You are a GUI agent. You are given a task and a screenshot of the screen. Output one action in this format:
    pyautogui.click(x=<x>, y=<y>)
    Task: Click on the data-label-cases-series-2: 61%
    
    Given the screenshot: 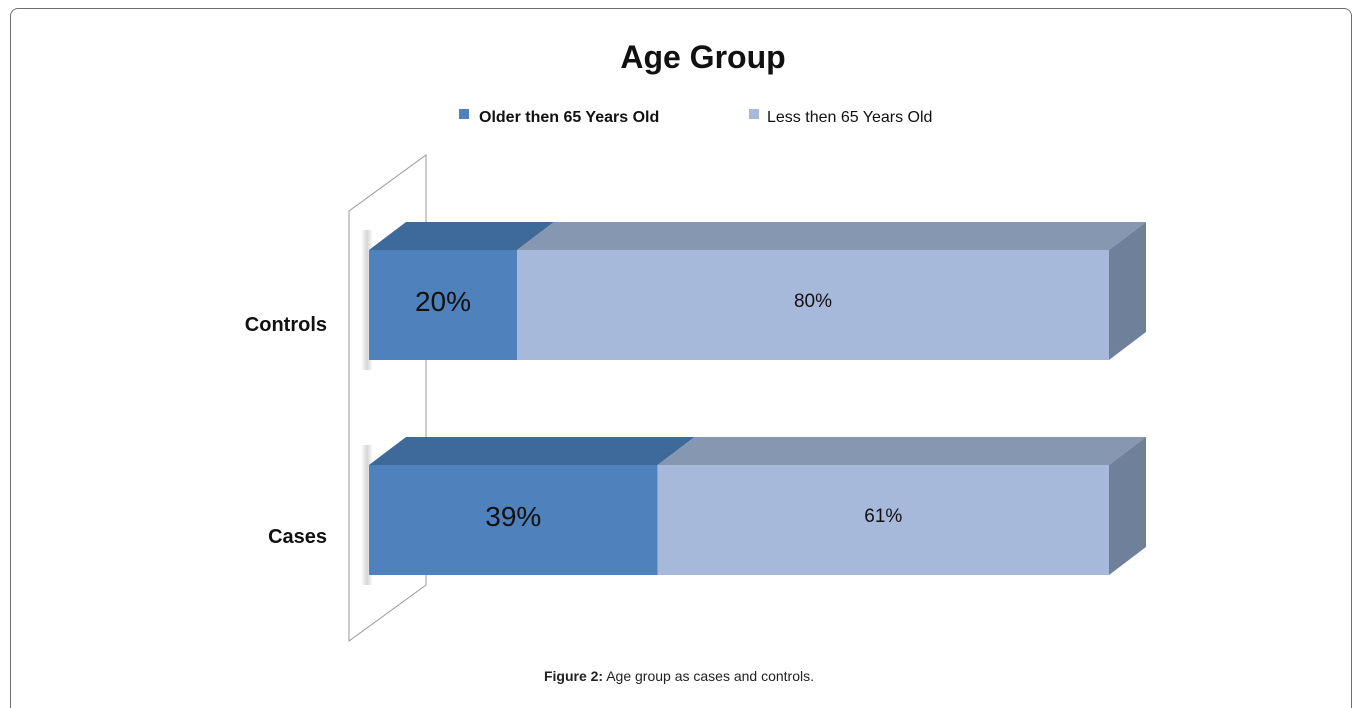 What is the action you would take?
    pyautogui.click(x=883, y=516)
    